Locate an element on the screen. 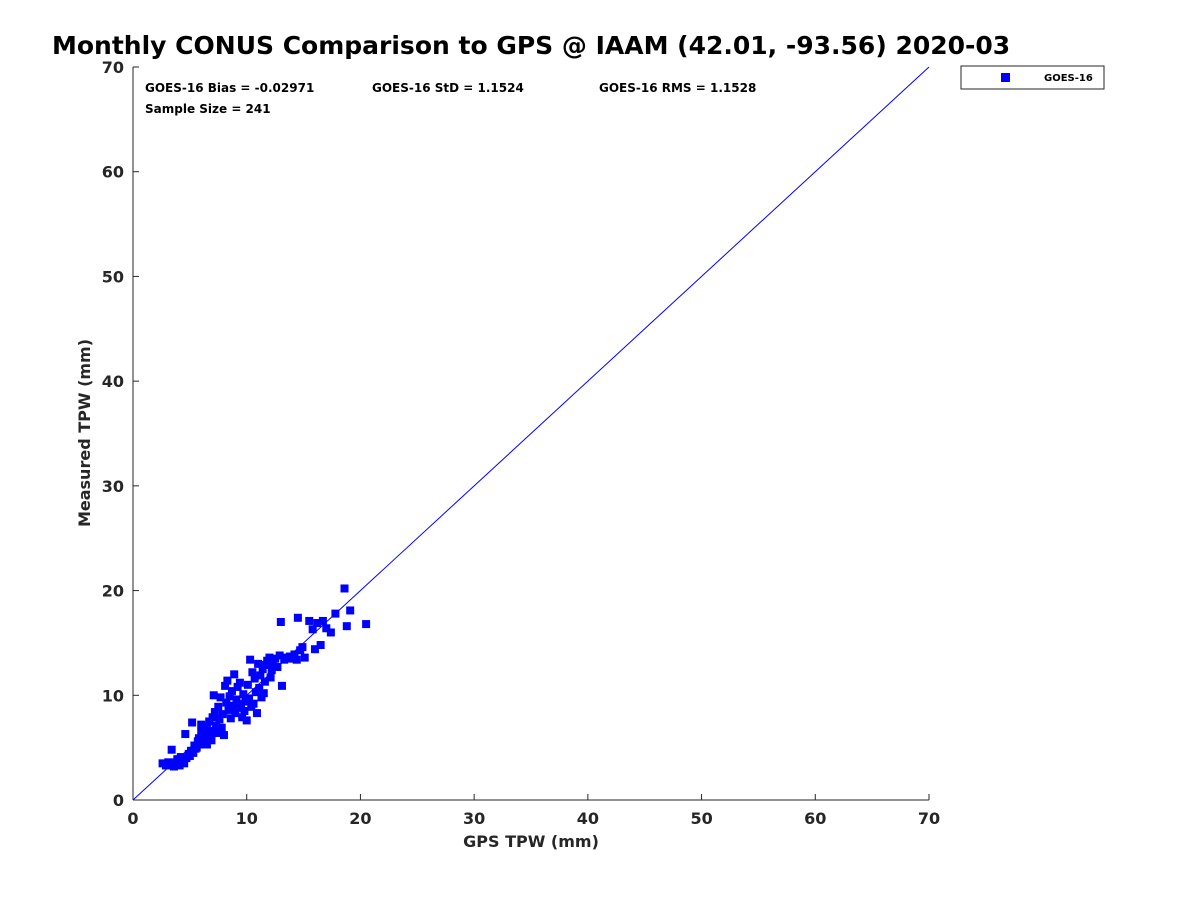  y-tick-label: 60 is located at coordinates (113, 172).